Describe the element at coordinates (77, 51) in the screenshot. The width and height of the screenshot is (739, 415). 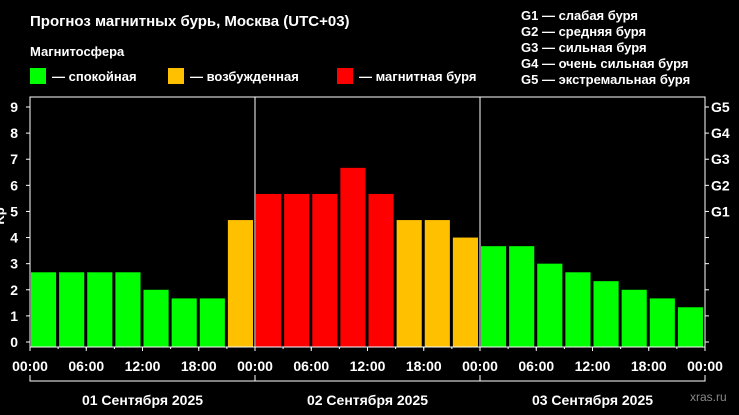
I see `legend-title: Магнитосфера` at that location.